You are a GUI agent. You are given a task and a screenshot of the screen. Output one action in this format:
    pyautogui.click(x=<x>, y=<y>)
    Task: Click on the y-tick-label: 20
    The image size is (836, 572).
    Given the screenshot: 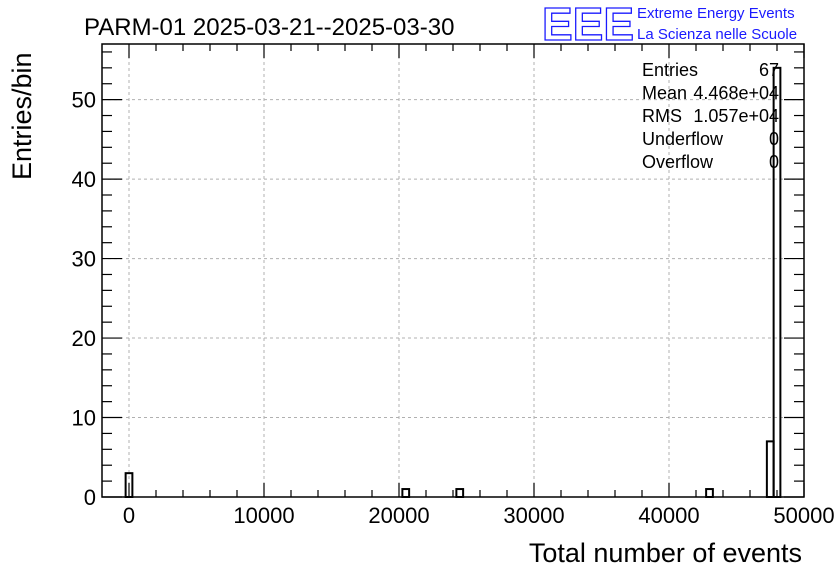 What is the action you would take?
    pyautogui.click(x=84, y=338)
    